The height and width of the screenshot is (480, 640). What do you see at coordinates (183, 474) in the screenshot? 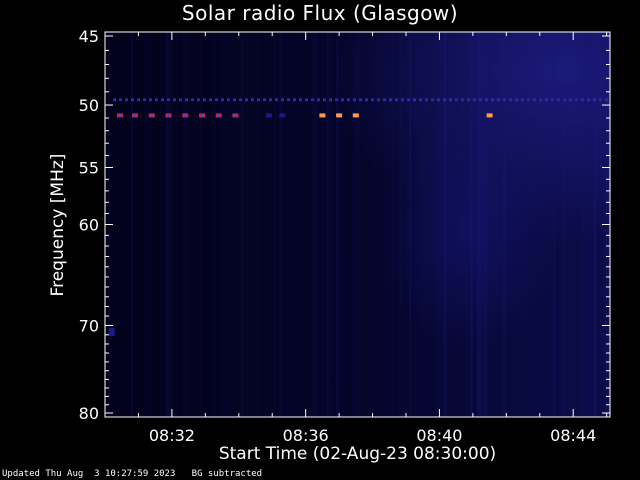
I see `footer-gap` at bounding box center [183, 474].